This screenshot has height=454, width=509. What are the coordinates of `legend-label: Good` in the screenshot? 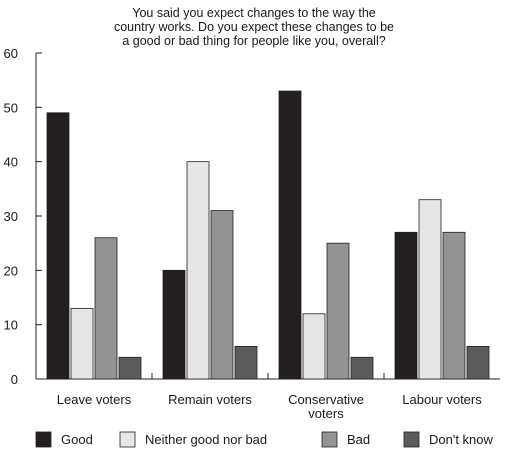 It's located at (77, 439).